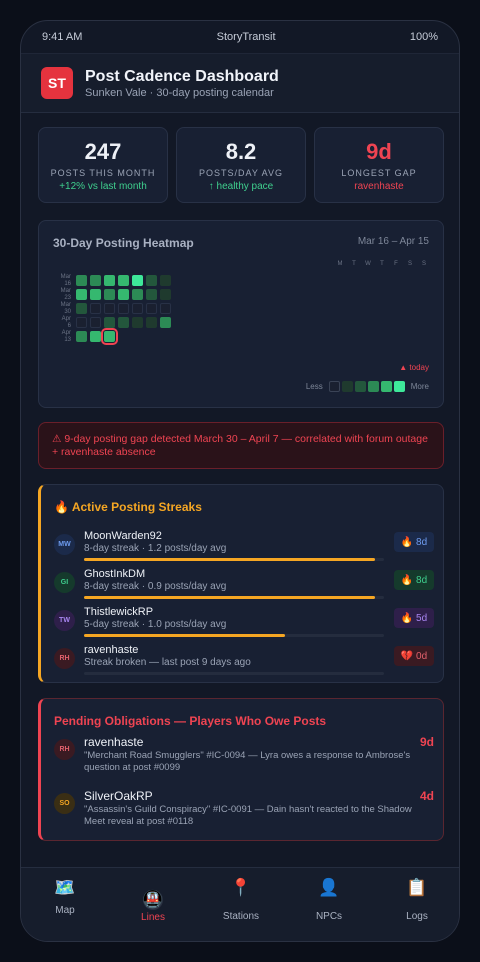  I want to click on streak-progress-fill, so click(229, 597).